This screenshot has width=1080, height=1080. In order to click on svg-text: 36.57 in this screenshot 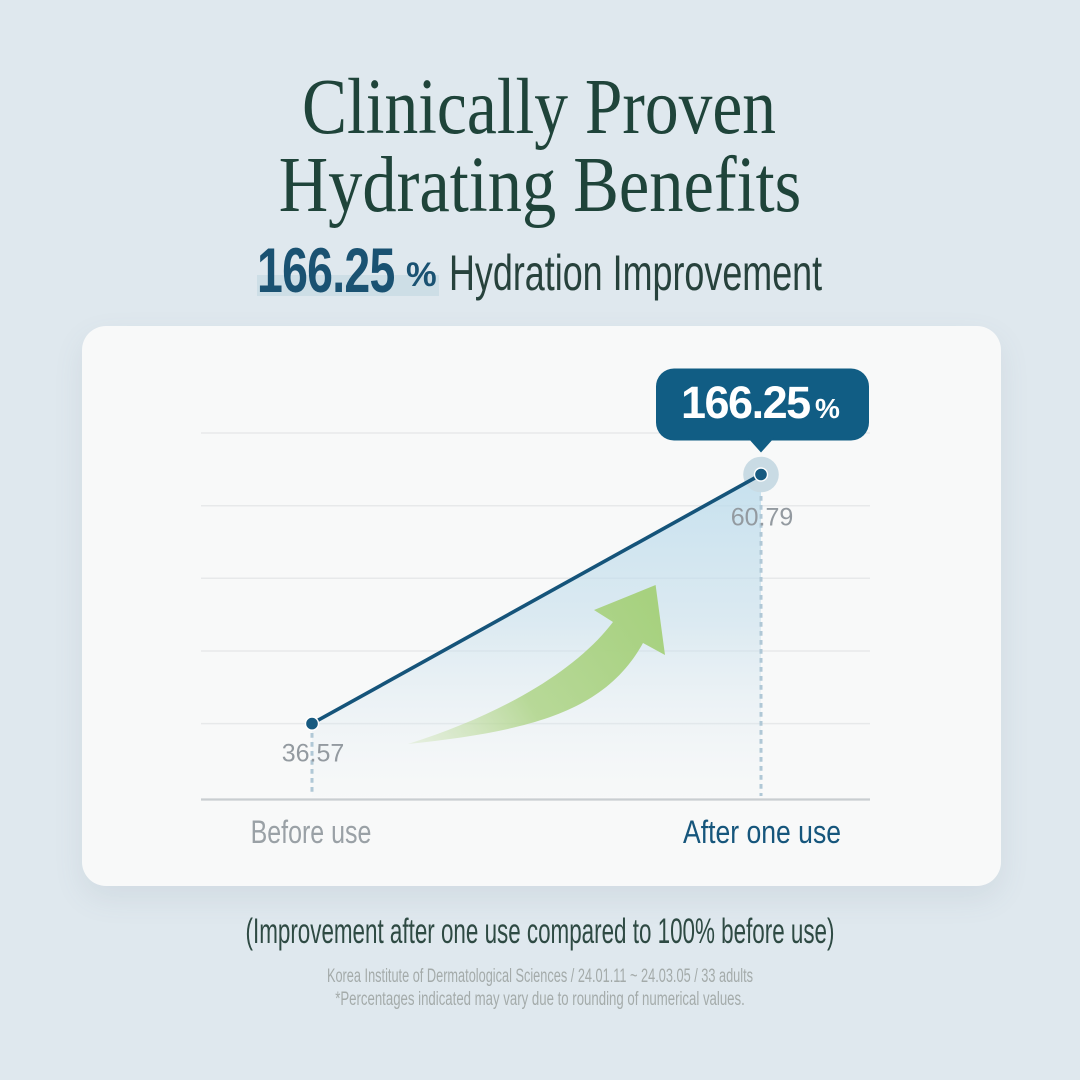, I will do `click(313, 754)`.